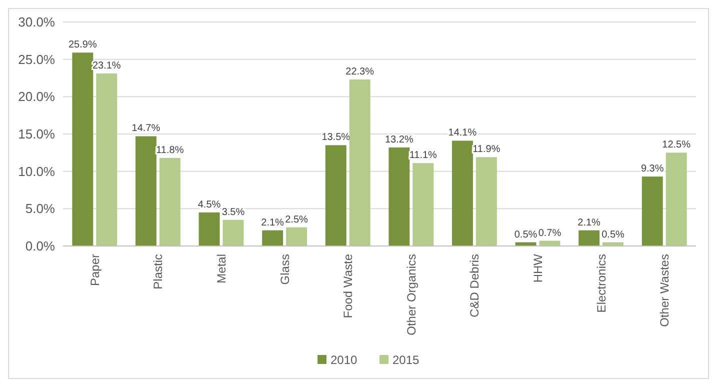 Image resolution: width=721 pixels, height=381 pixels. Describe the element at coordinates (37, 96) in the screenshot. I see `y-tick-label: 20.0%` at that location.